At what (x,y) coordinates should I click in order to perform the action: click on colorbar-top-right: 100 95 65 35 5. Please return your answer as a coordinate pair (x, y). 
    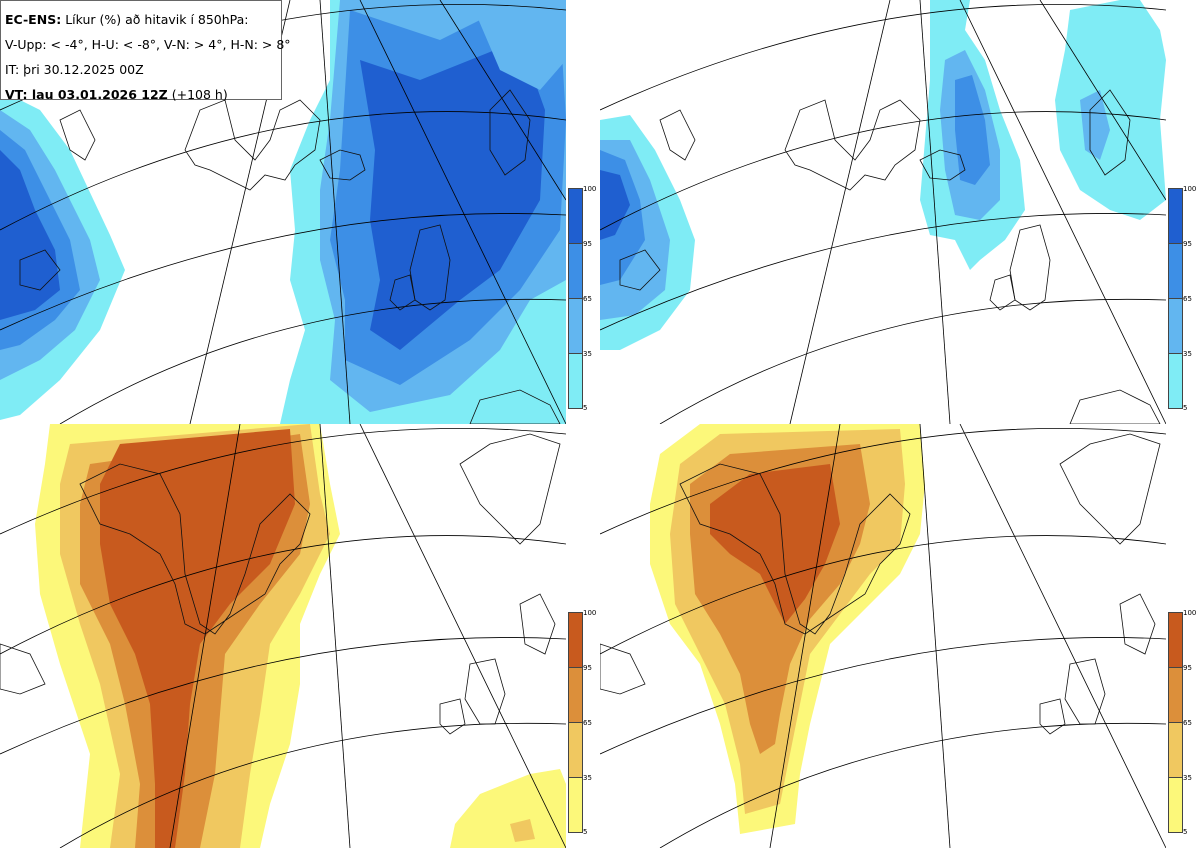
    Looking at the image, I should click on (1183, 212).